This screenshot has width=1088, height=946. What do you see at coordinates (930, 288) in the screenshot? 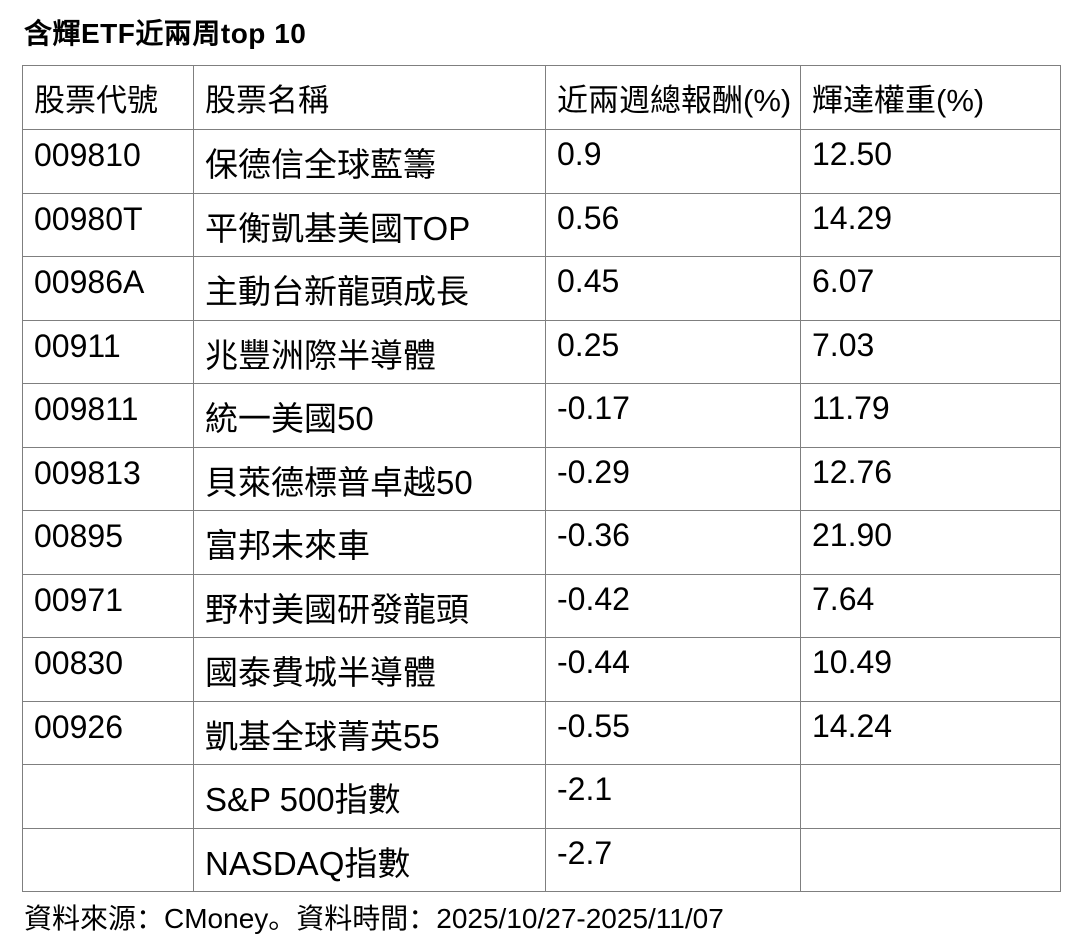
I see `weight-value-cell: 6.07` at bounding box center [930, 288].